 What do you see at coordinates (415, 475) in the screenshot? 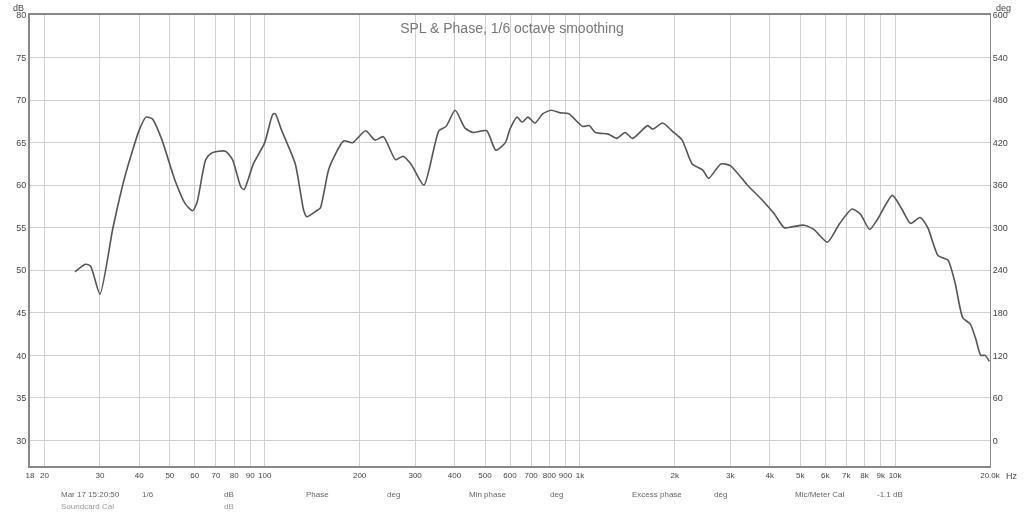
I see `x-tick-label: 300` at bounding box center [415, 475].